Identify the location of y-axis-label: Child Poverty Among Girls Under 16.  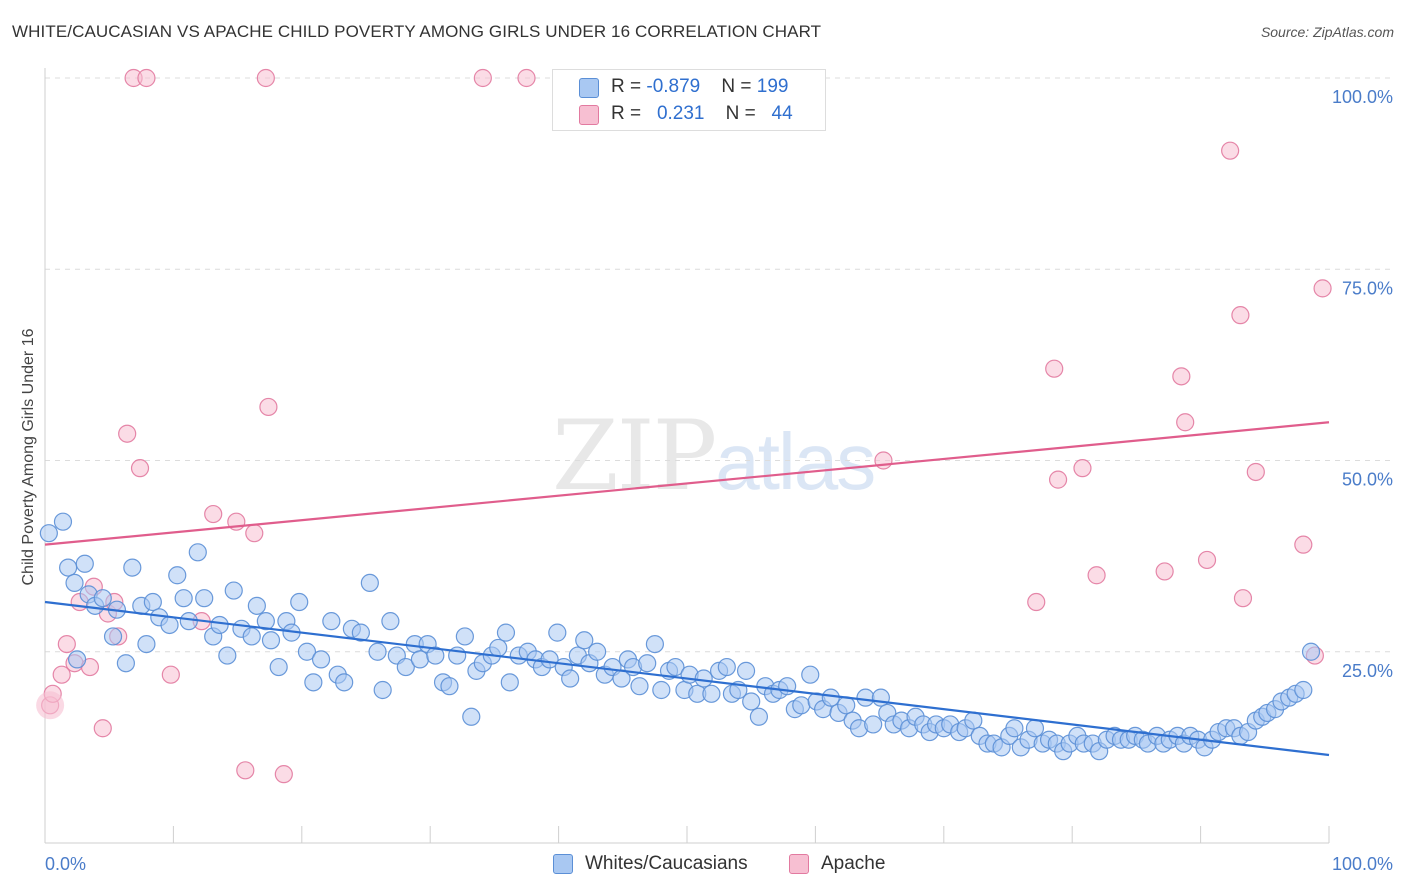
(28, 456).